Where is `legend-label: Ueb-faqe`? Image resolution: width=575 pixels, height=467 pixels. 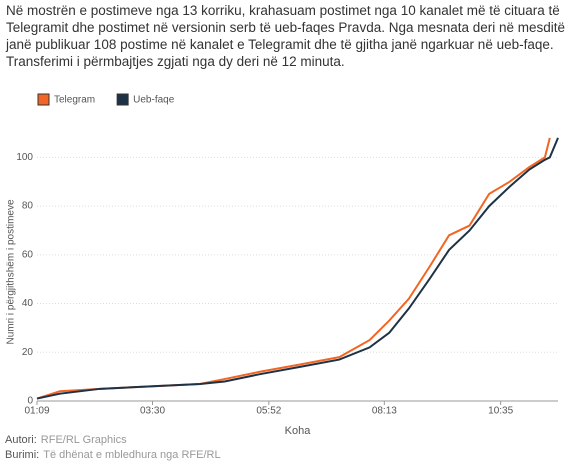
legend-label: Ueb-faqe is located at coordinates (154, 100).